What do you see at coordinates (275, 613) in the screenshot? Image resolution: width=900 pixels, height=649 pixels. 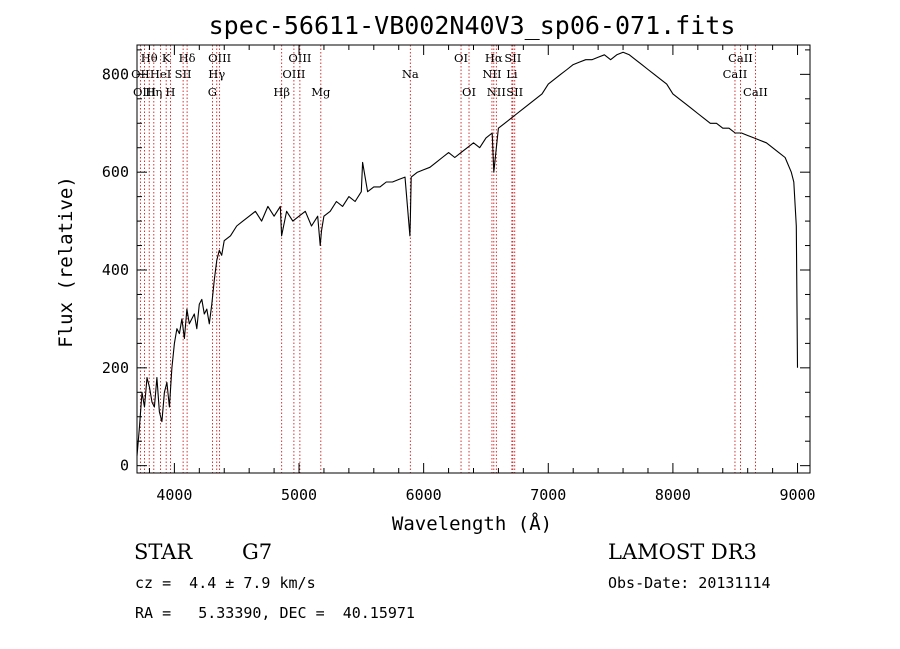 I see `coordinates: RA = 5.33390, DEC = 40.15971` at bounding box center [275, 613].